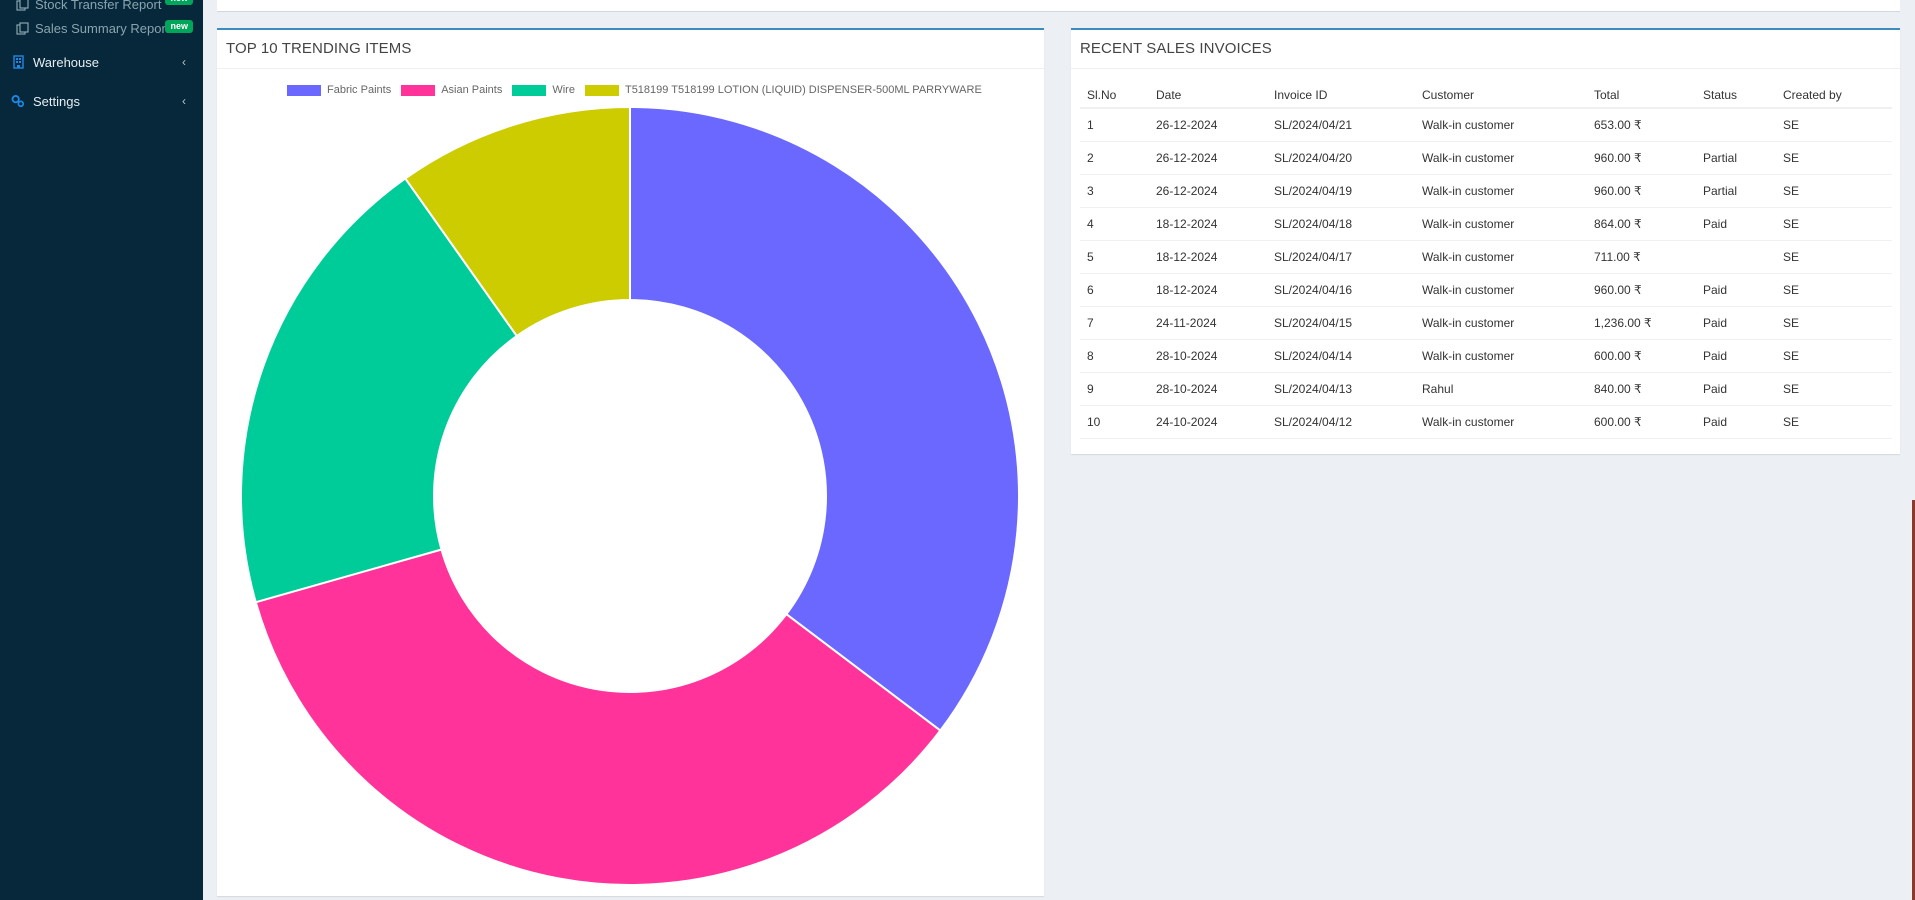 The image size is (1915, 900). What do you see at coordinates (1341, 125) in the screenshot?
I see `table-cell: SL/2024/04/21` at bounding box center [1341, 125].